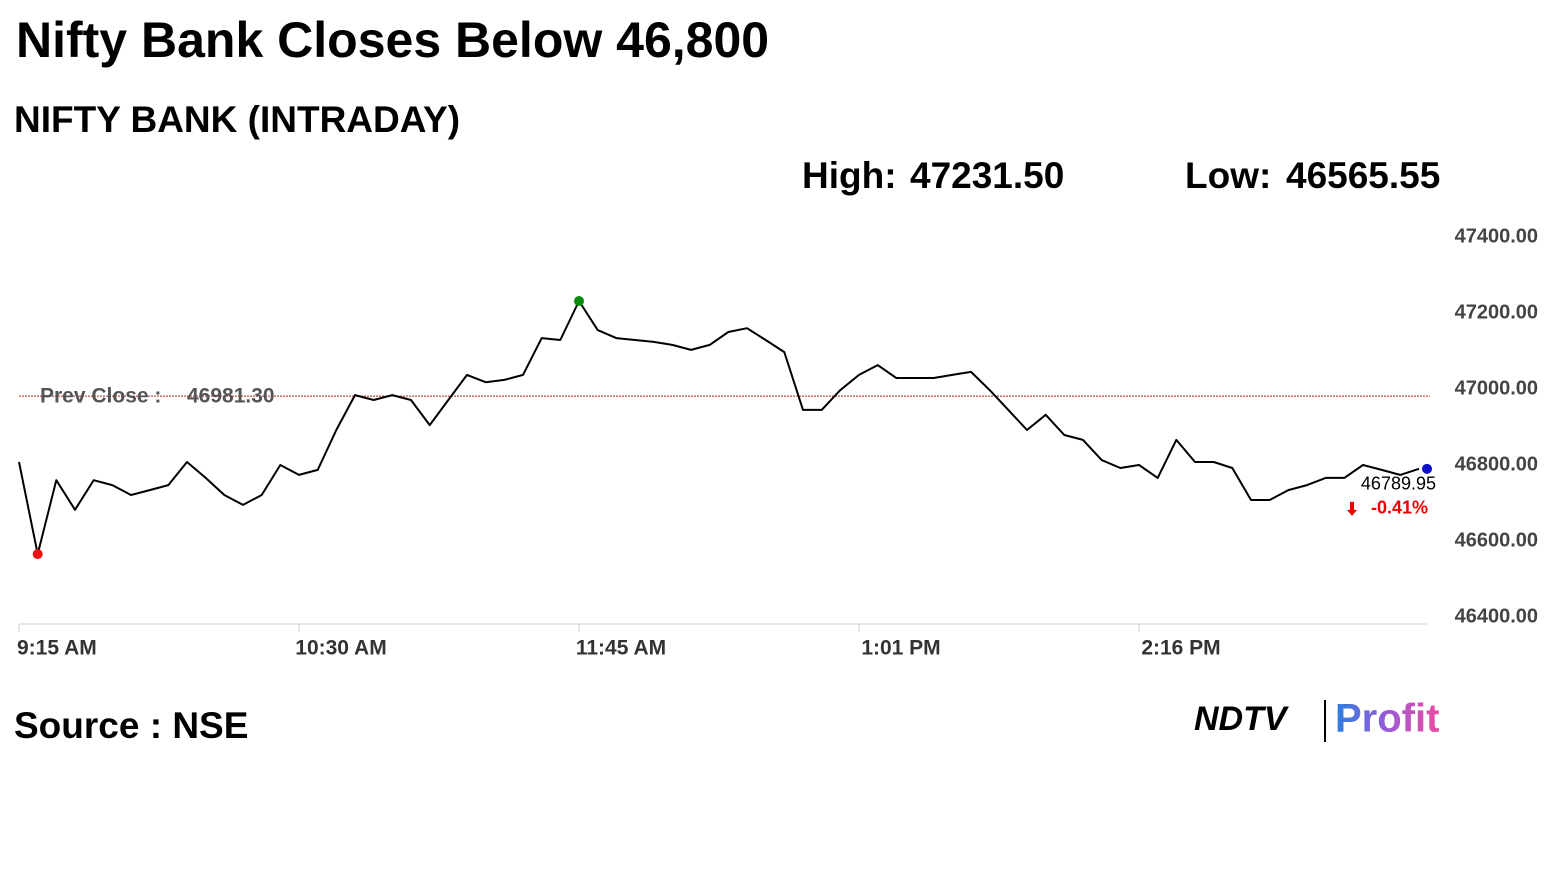  I want to click on y-tick-label: 47000.00, so click(1496, 388).